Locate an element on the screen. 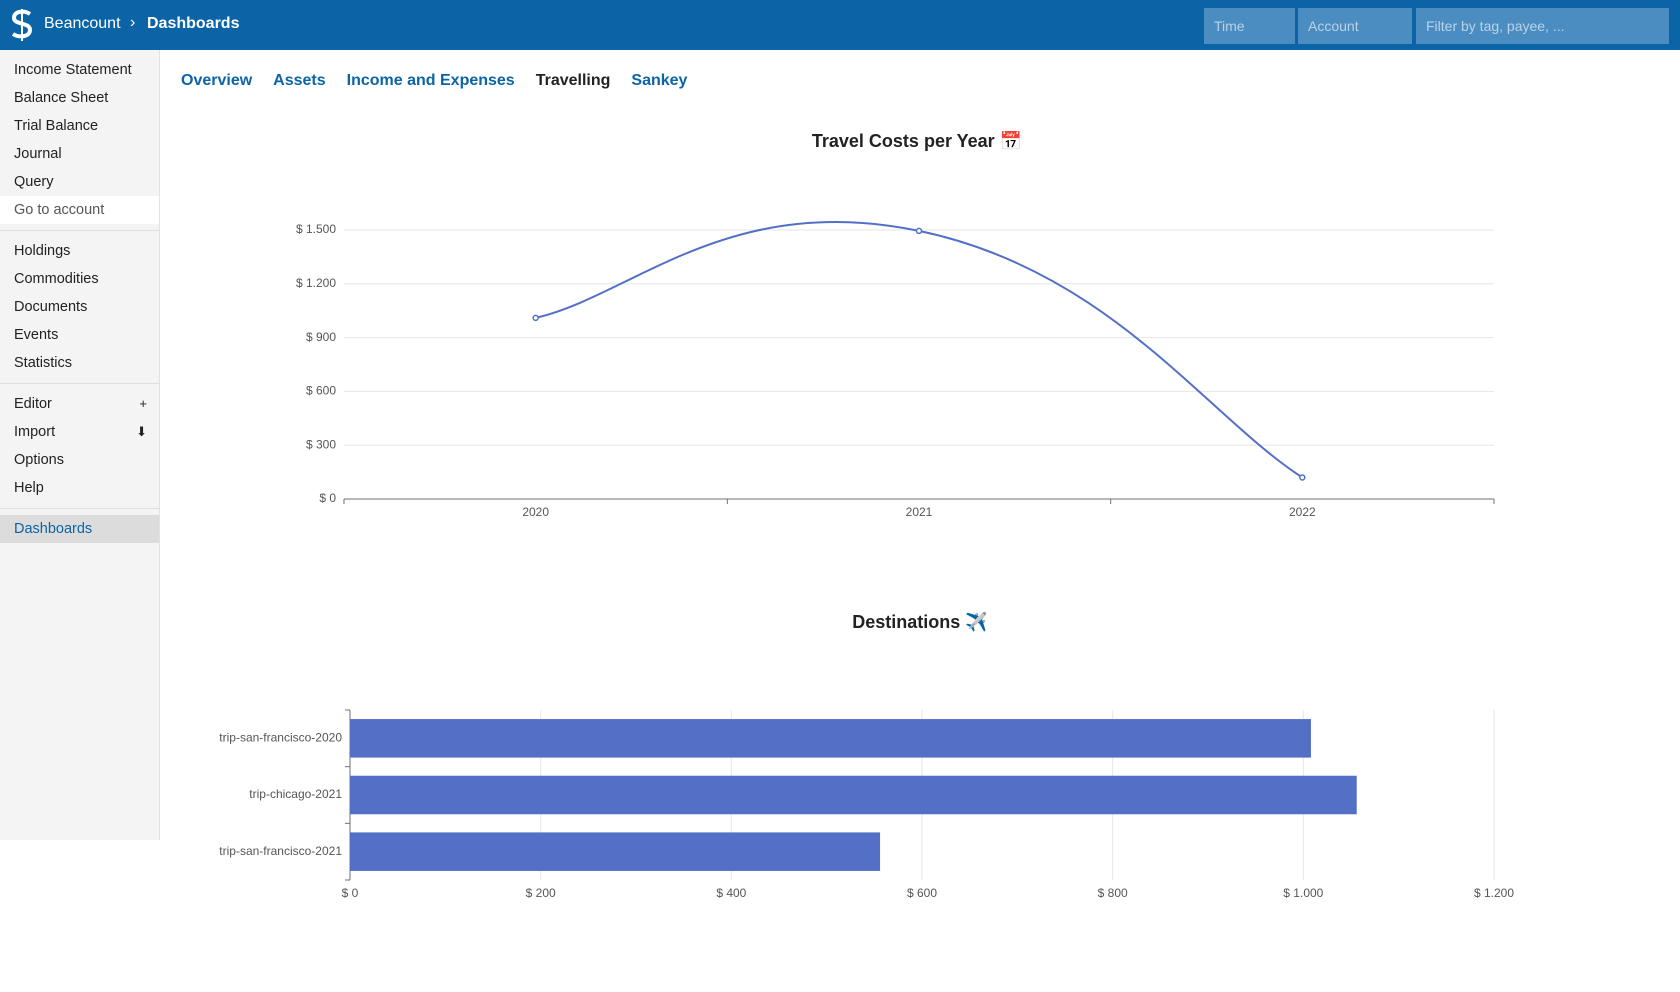 The width and height of the screenshot is (1680, 992). nav-item: Dashboards is located at coordinates (79, 529).